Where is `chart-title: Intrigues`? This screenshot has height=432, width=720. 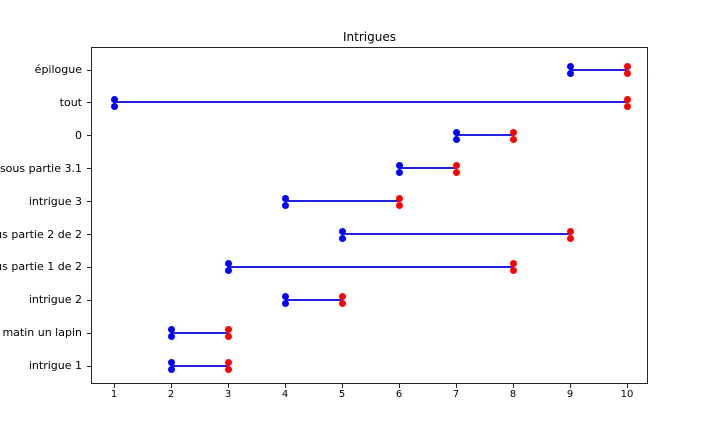
chart-title: Intrigues is located at coordinates (369, 37).